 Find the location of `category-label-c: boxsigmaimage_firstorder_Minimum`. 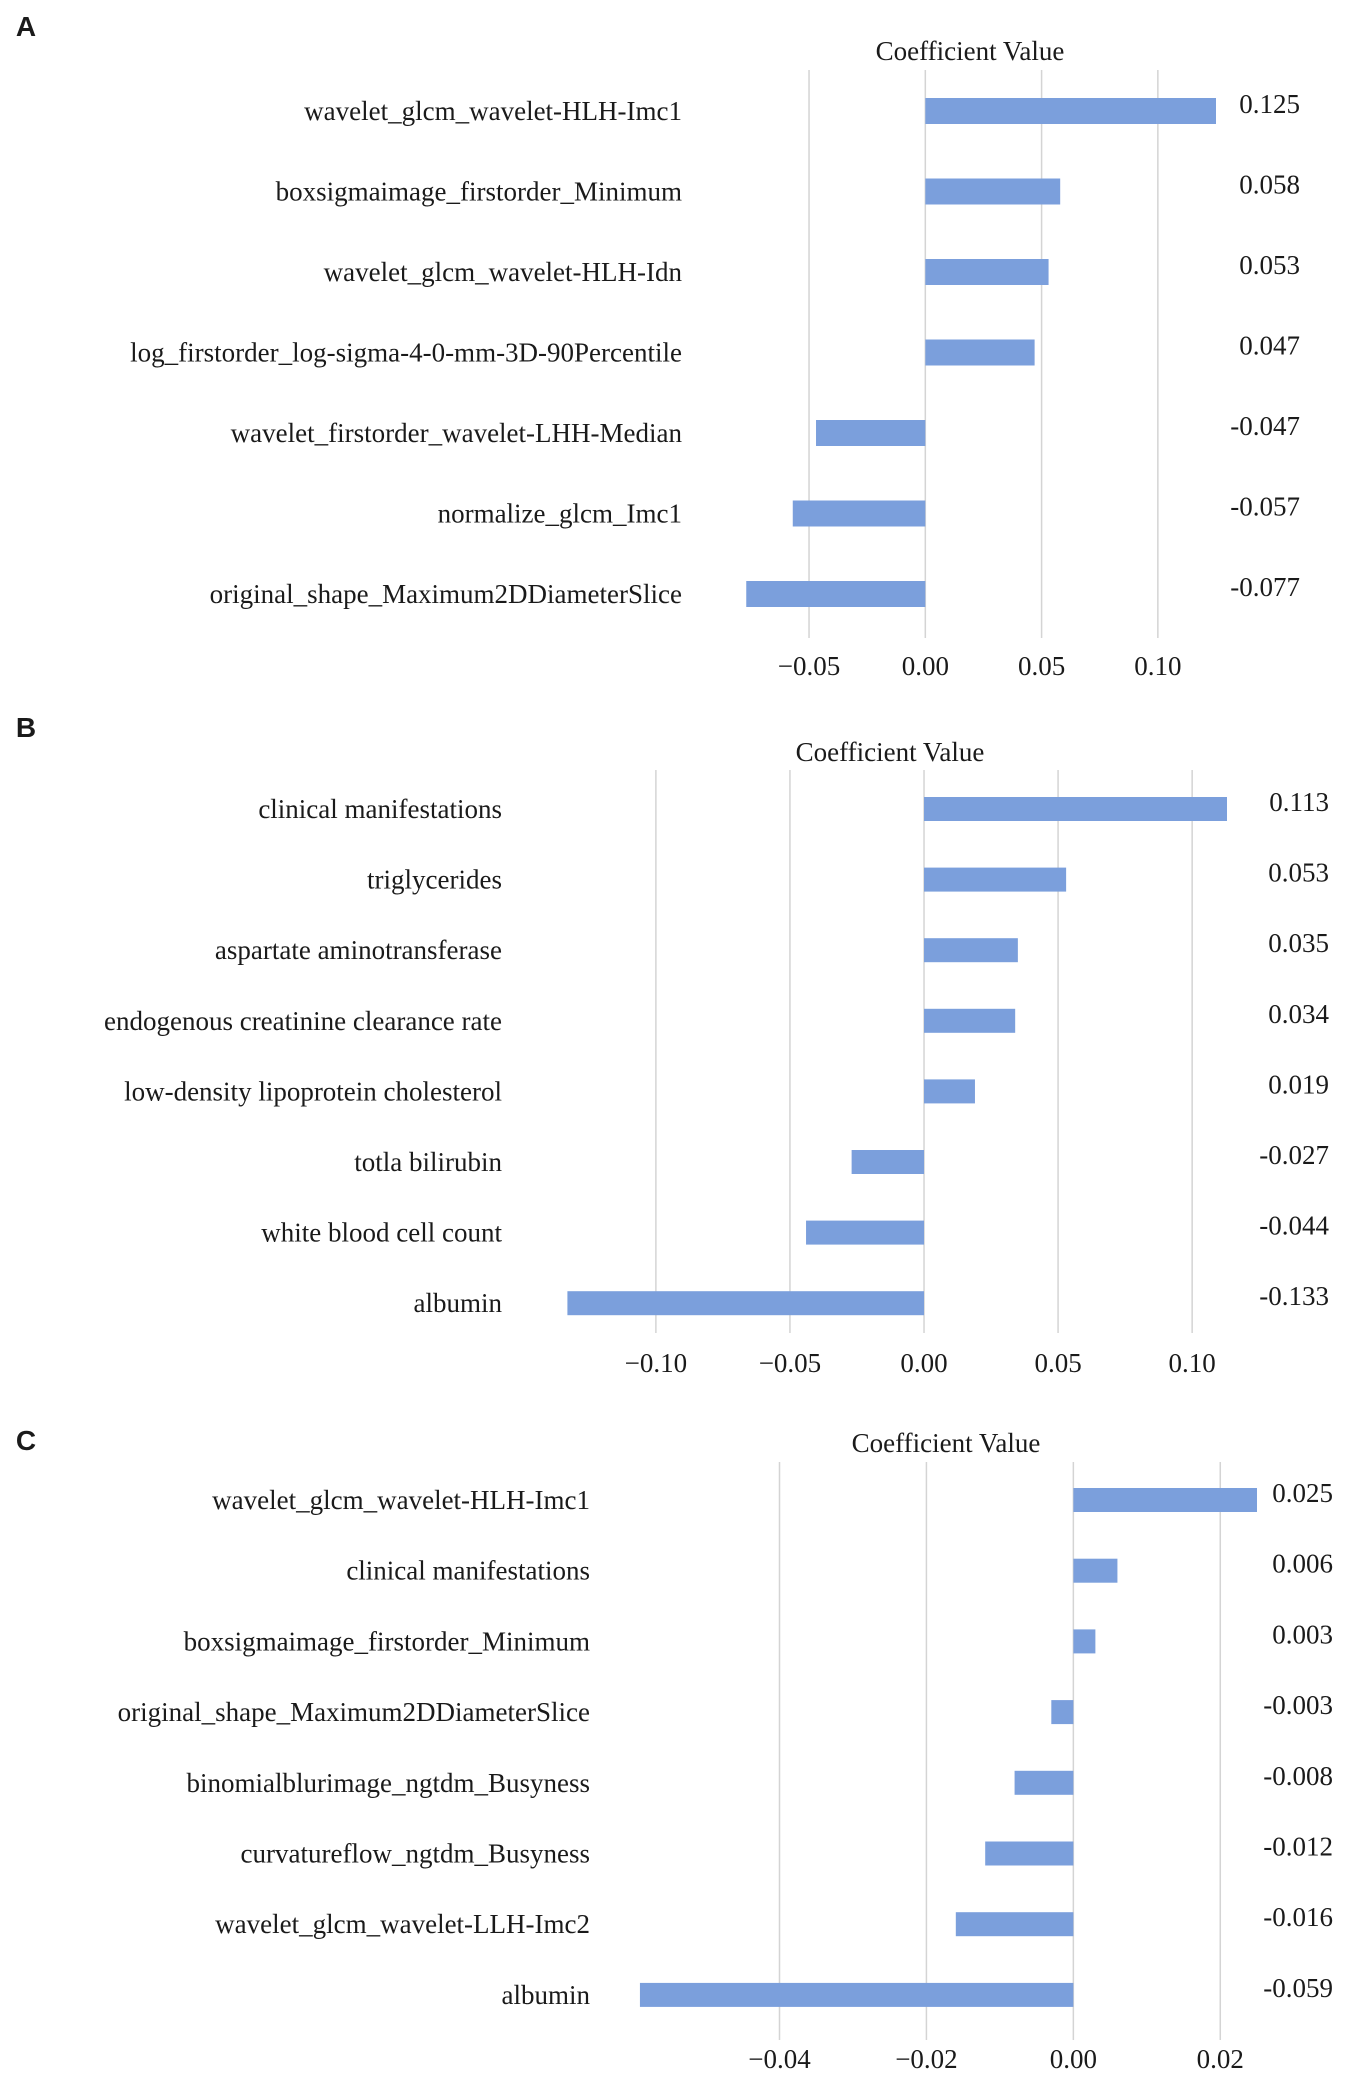

category-label-c: boxsigmaimage_firstorder_Minimum is located at coordinates (387, 1641).